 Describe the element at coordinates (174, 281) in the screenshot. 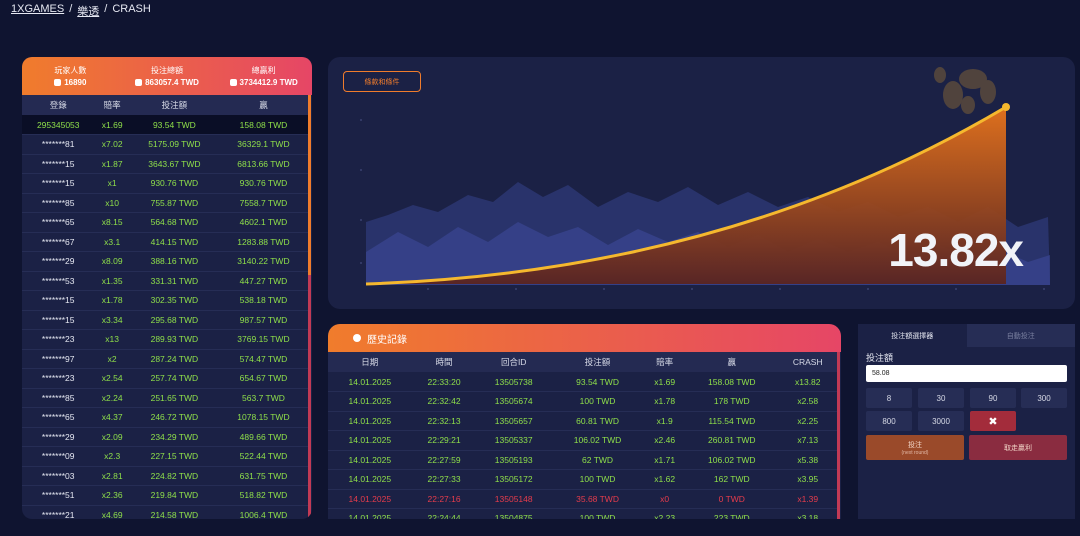

I see `table-cell: 331.31 TWD` at that location.